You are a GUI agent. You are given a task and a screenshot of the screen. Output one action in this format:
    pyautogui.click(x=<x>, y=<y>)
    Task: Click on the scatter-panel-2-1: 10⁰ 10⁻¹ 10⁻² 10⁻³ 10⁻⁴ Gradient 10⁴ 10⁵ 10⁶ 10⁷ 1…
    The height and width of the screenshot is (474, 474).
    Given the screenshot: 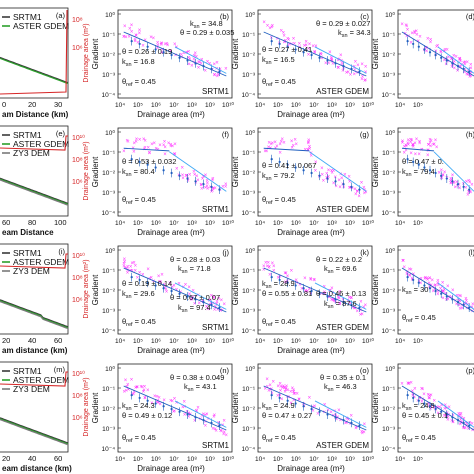 What is the action you would take?
    pyautogui.click(x=302, y=300)
    